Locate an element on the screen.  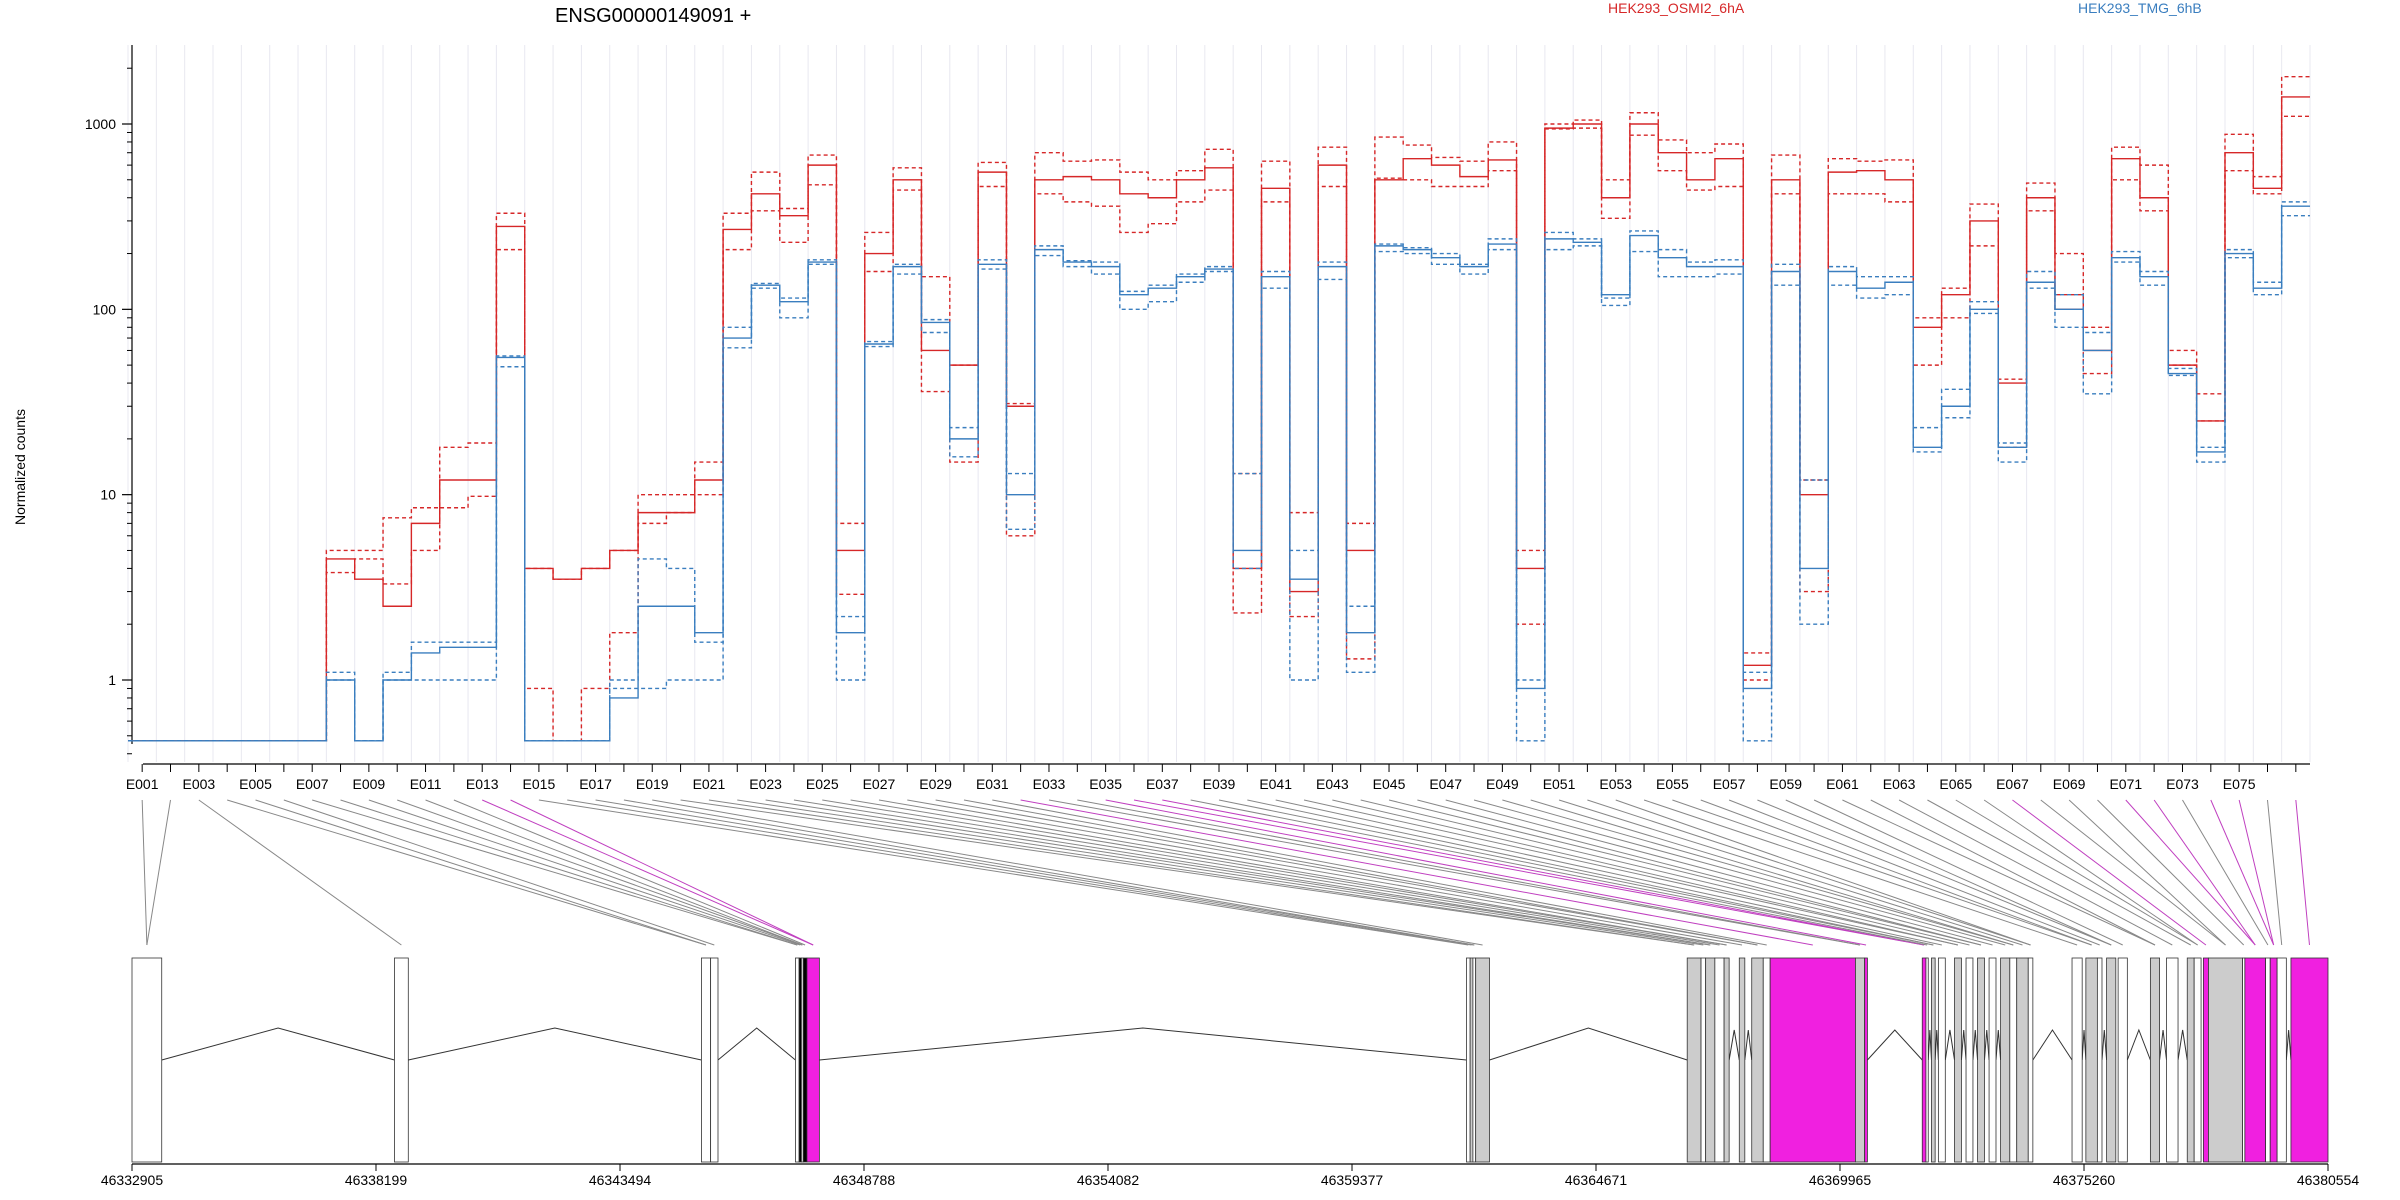
x-tick-label: E067 is located at coordinates (2012, 784).